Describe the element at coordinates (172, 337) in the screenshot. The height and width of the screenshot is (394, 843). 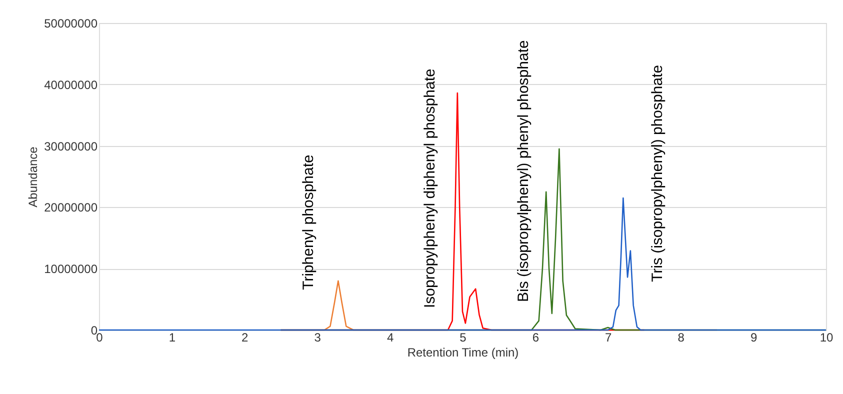
I see `x-tick-label: 1` at that location.